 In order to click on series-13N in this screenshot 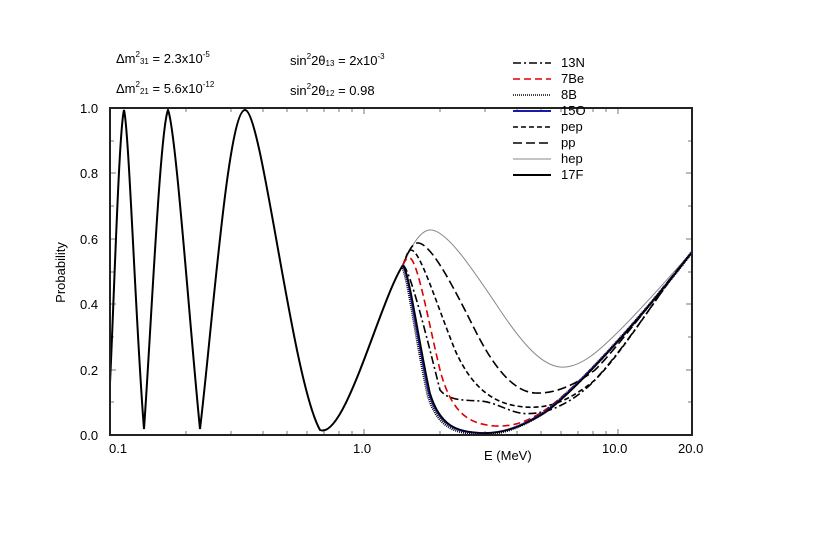, I will do `click(547, 333)`.